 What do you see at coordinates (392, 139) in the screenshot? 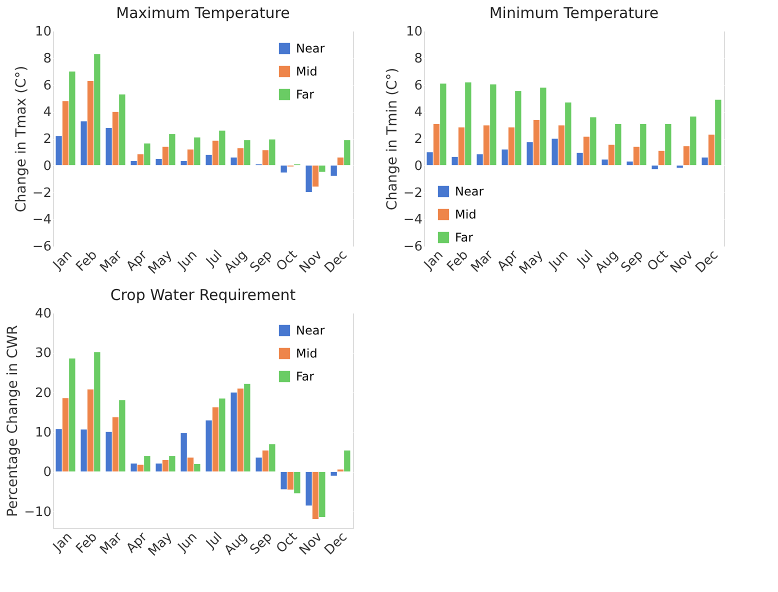
I see `y-axis-title: Change in Tmin (C°)` at bounding box center [392, 139].